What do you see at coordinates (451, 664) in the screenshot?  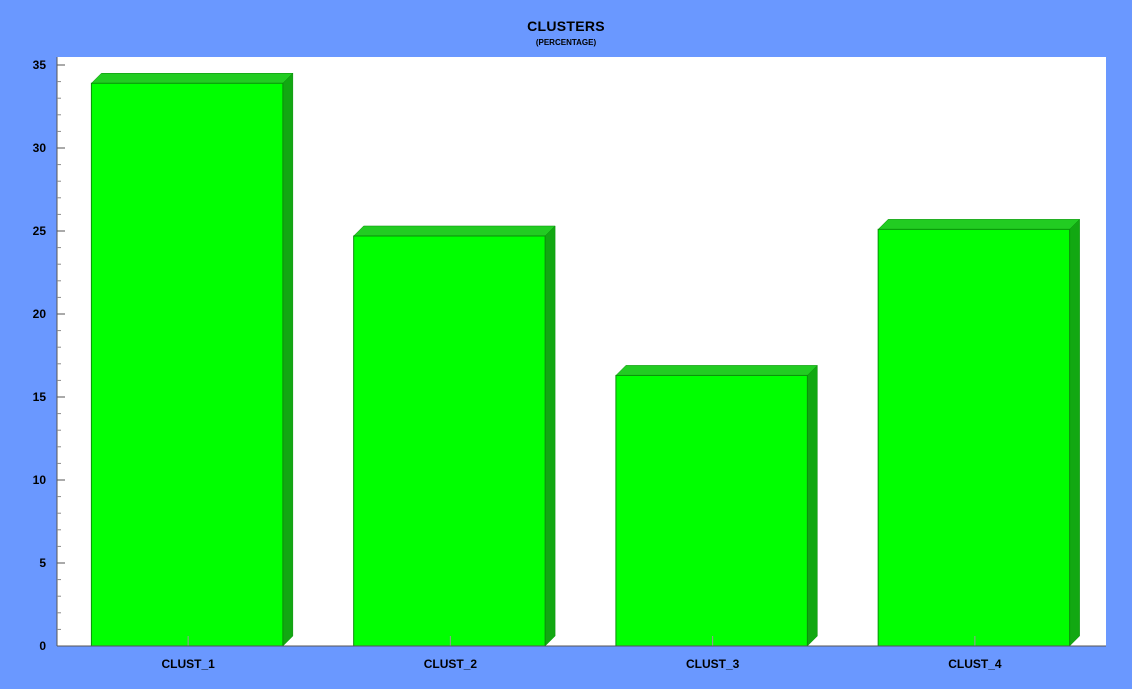 I see `x-tick-label: CLUST_2` at bounding box center [451, 664].